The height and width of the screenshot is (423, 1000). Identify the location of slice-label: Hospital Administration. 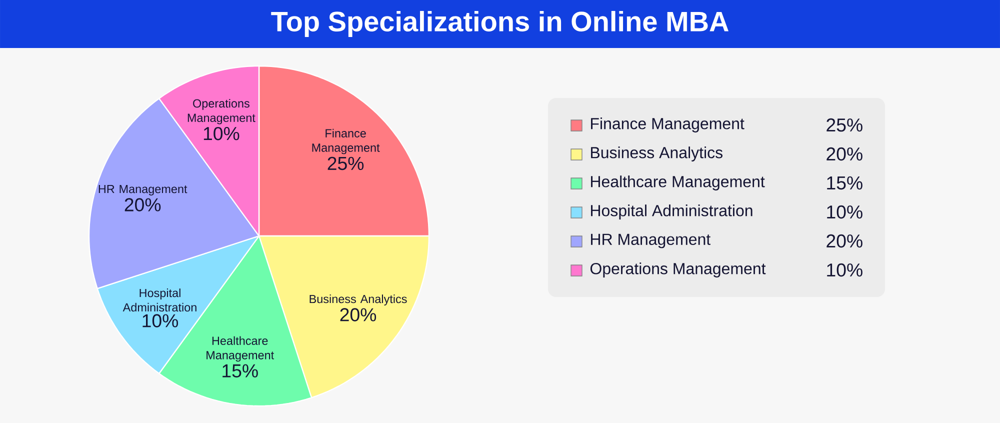
(159, 300).